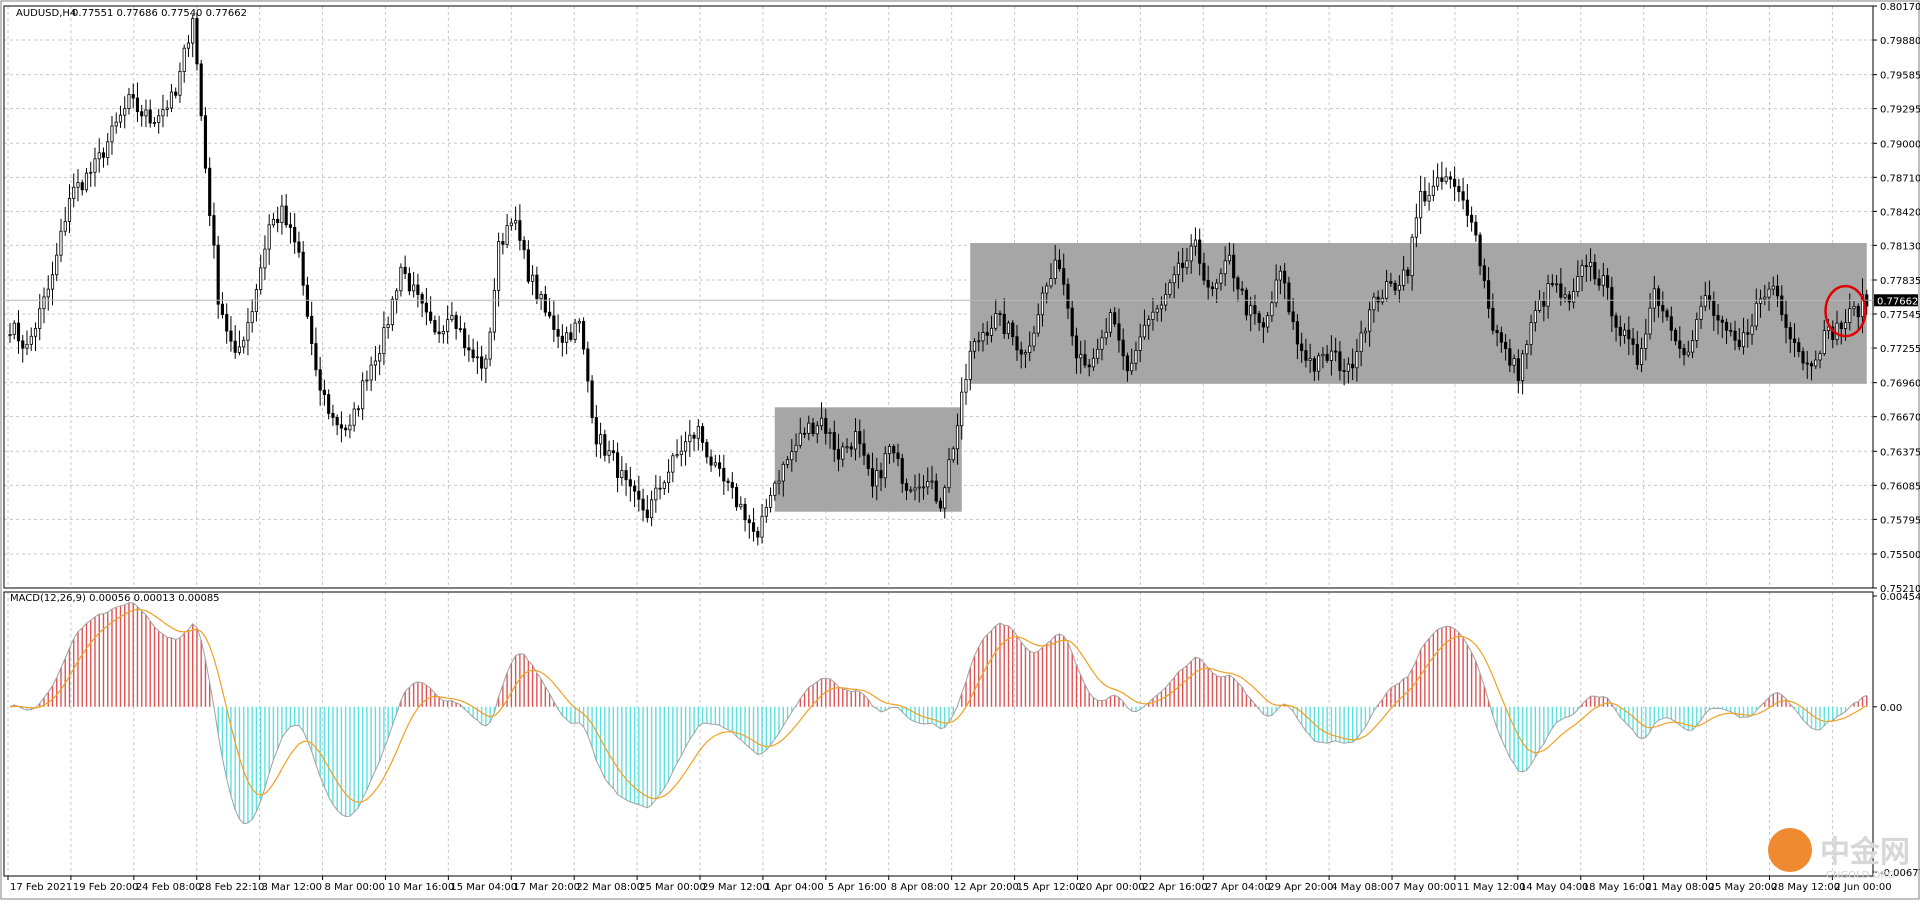  What do you see at coordinates (46, 13) in the screenshot?
I see `chart-symbol-label: AUDUSD,H4` at bounding box center [46, 13].